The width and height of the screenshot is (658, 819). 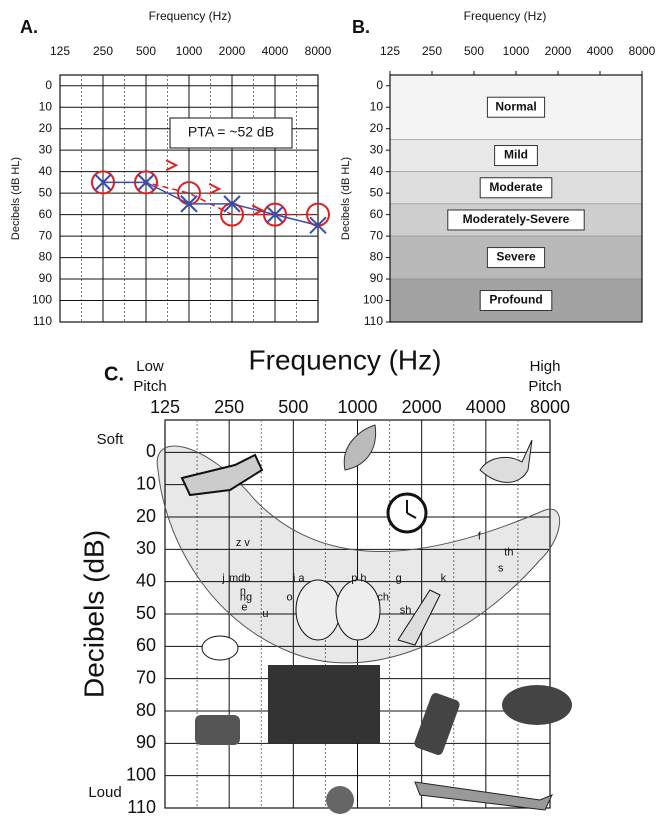 I want to click on speech-sound: k, so click(x=444, y=578).